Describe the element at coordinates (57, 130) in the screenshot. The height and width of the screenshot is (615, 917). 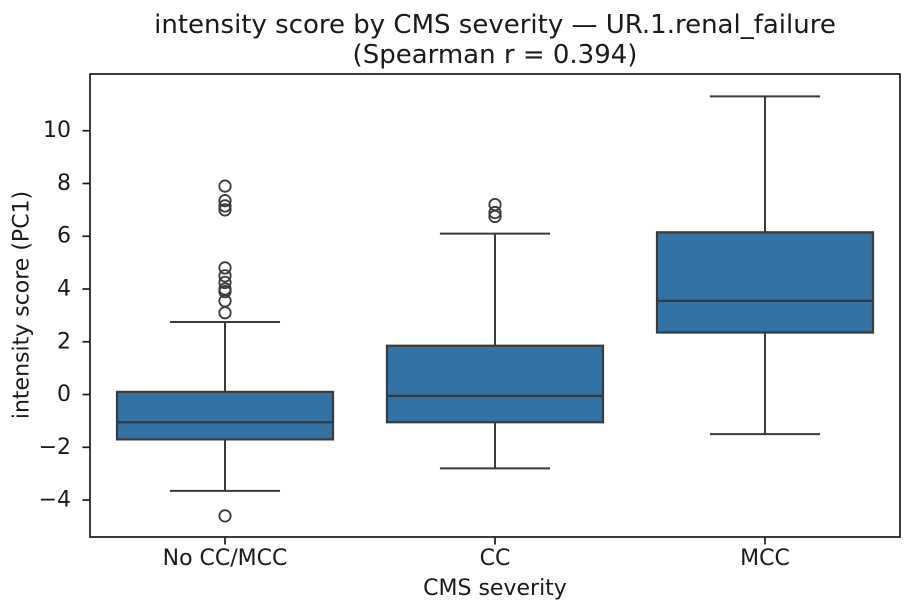
I see `y-tick-label: 10` at that location.